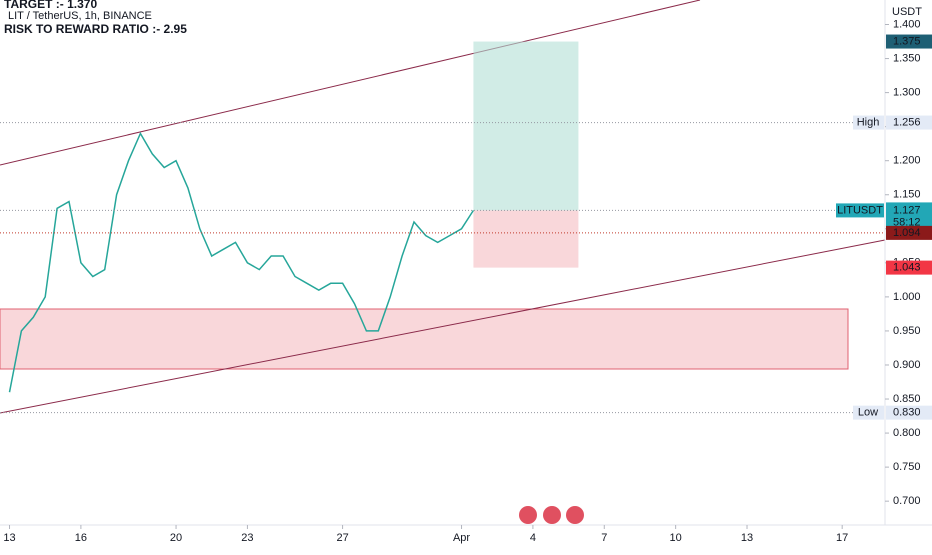  What do you see at coordinates (526, 126) in the screenshot?
I see `target-zone` at bounding box center [526, 126].